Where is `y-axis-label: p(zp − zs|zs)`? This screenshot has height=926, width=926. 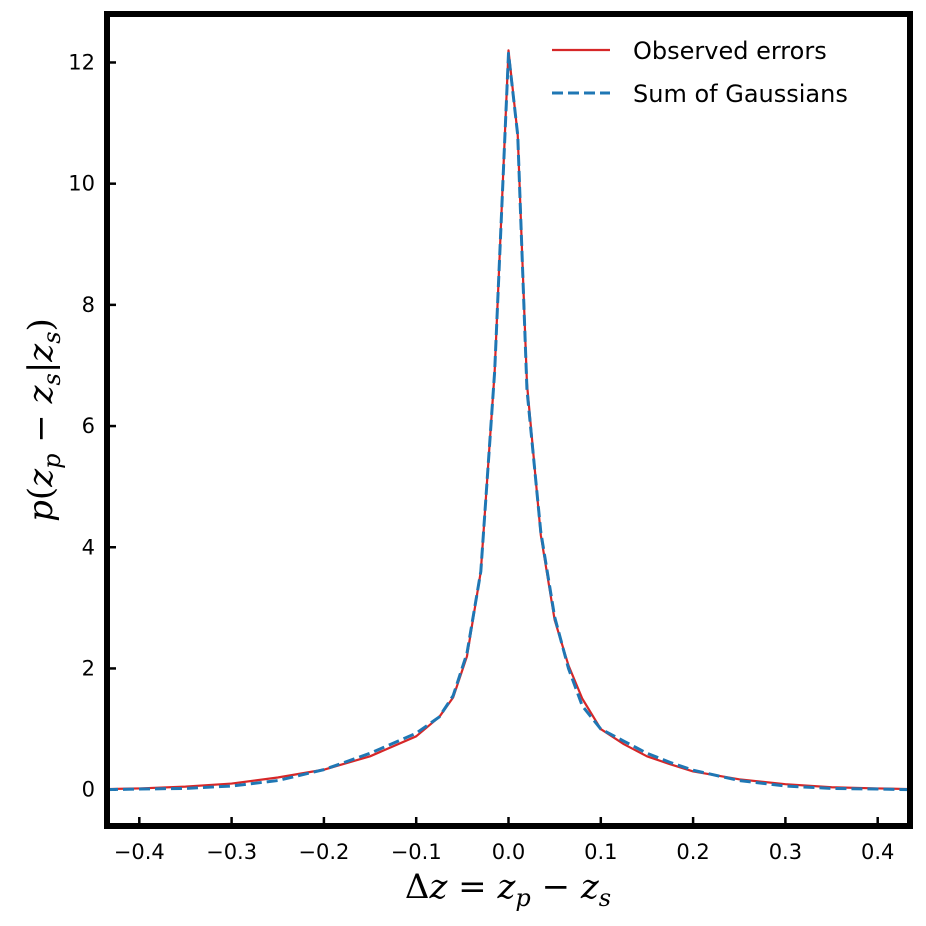
y-axis-label: p(zp − zs|zs) is located at coordinates (43, 420).